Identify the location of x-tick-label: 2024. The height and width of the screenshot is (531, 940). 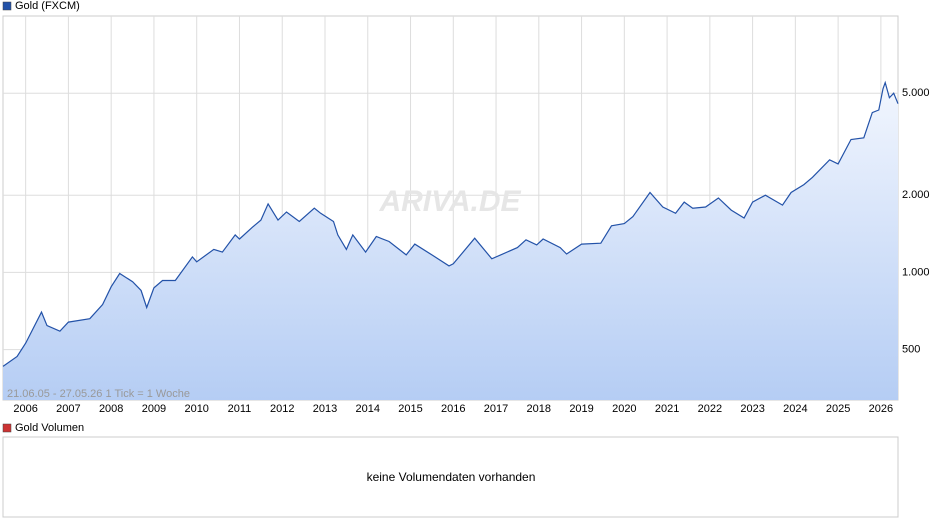
(795, 409).